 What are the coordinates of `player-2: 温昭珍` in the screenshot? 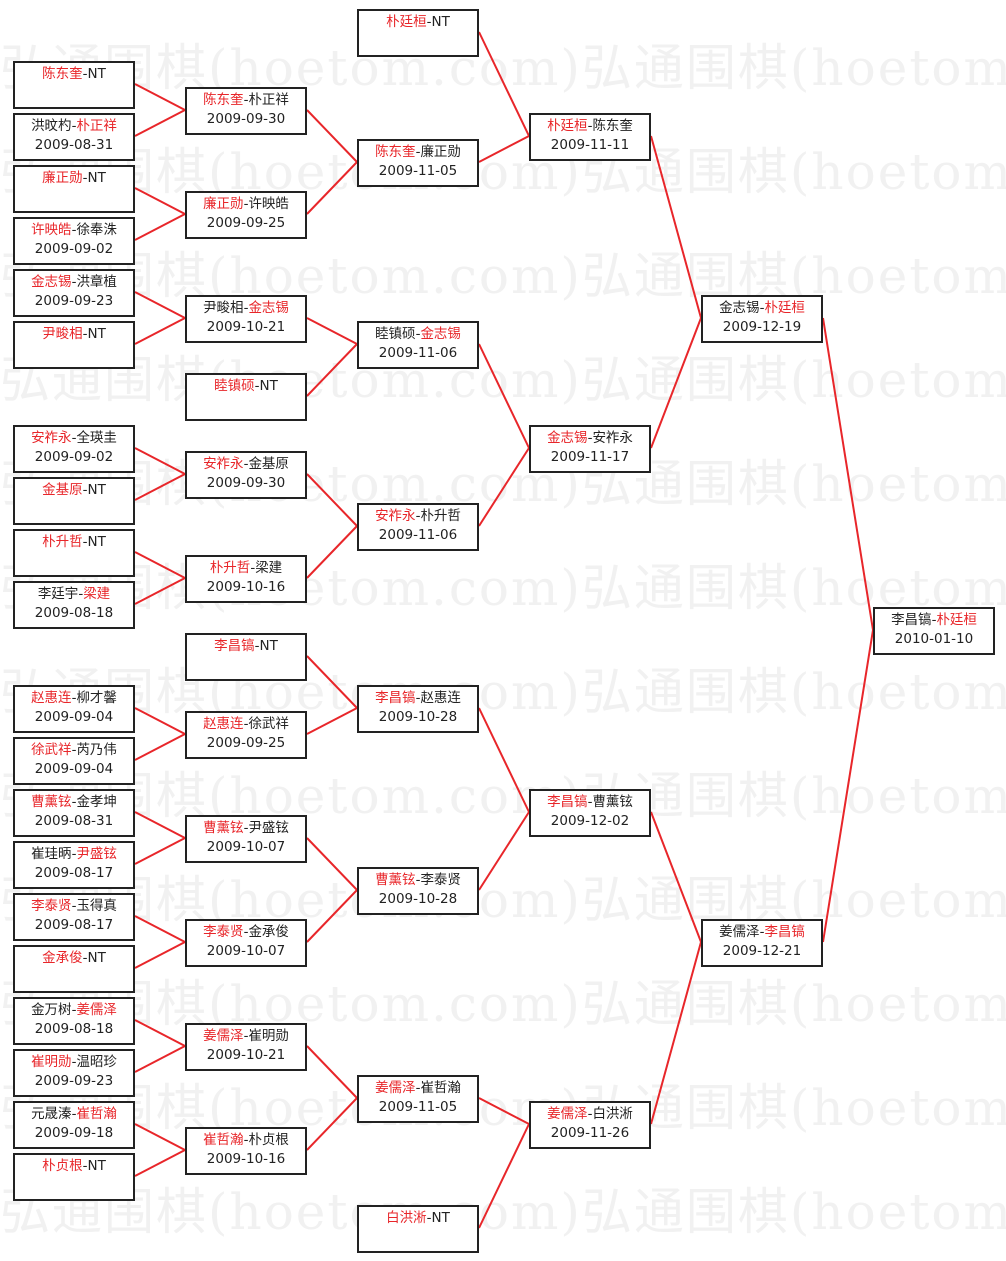 It's located at (96, 1062).